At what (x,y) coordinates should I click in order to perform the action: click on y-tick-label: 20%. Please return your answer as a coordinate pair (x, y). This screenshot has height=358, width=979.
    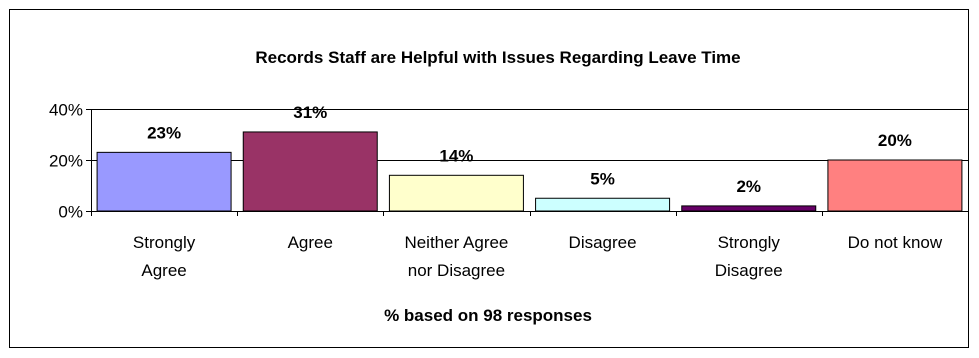
    Looking at the image, I should click on (66, 161).